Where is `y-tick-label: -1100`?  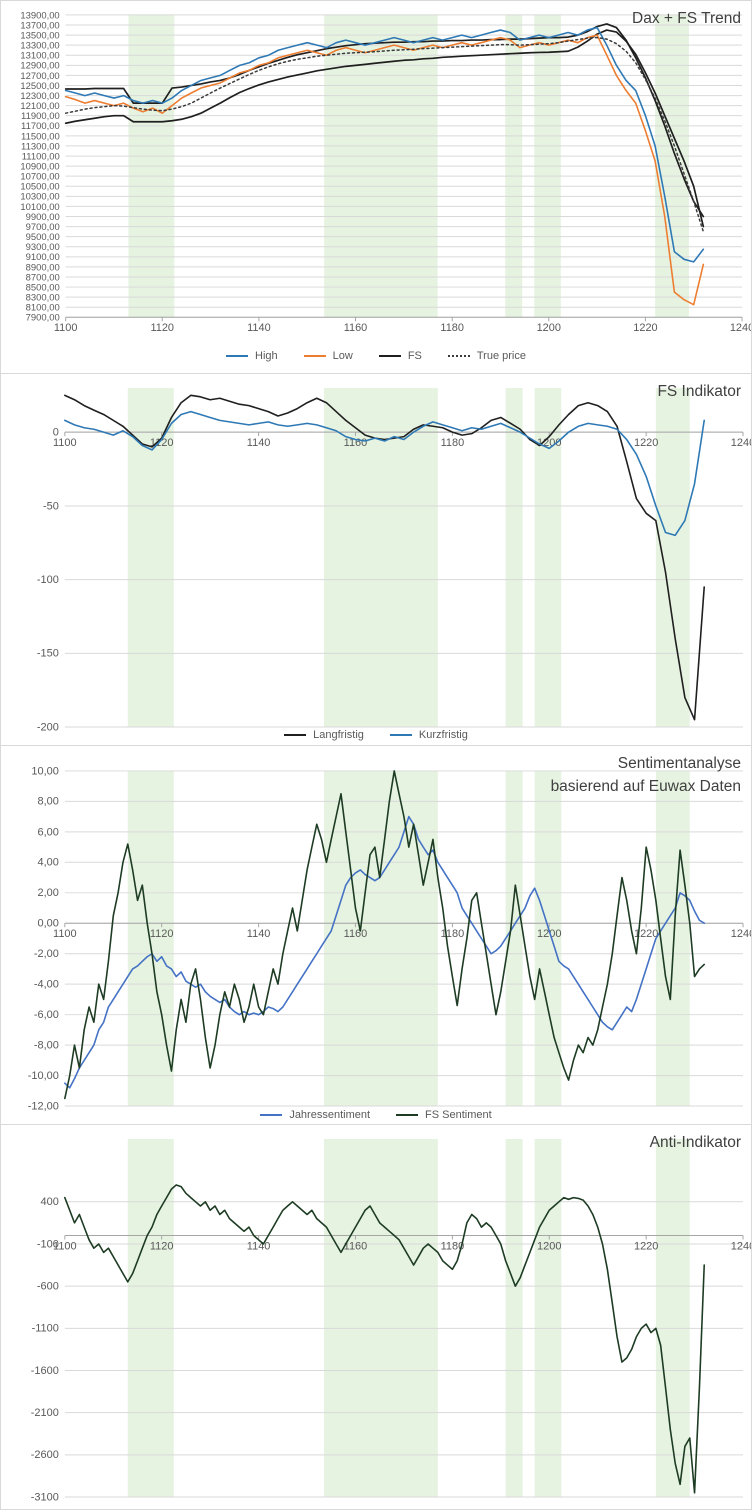 y-tick-label: -1100 is located at coordinates (45, 1329).